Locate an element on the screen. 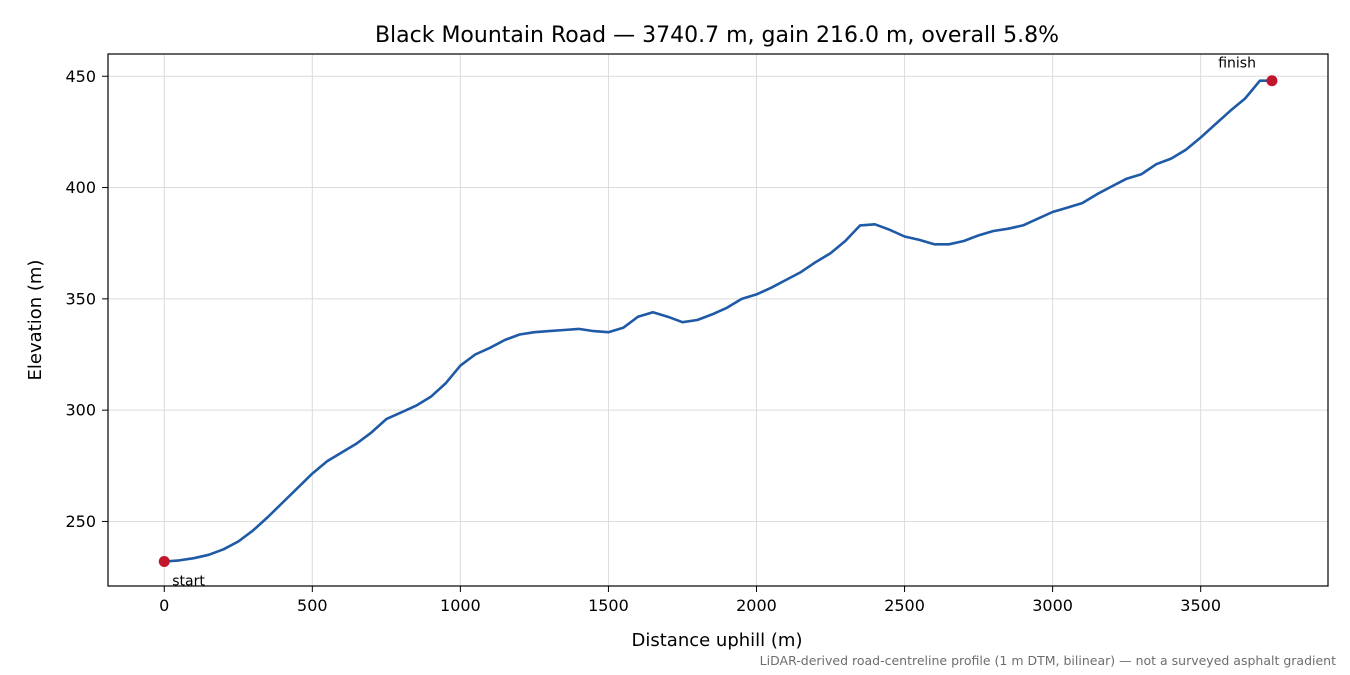 The width and height of the screenshot is (1350, 675). x-tick-label: 1500 is located at coordinates (608, 605).